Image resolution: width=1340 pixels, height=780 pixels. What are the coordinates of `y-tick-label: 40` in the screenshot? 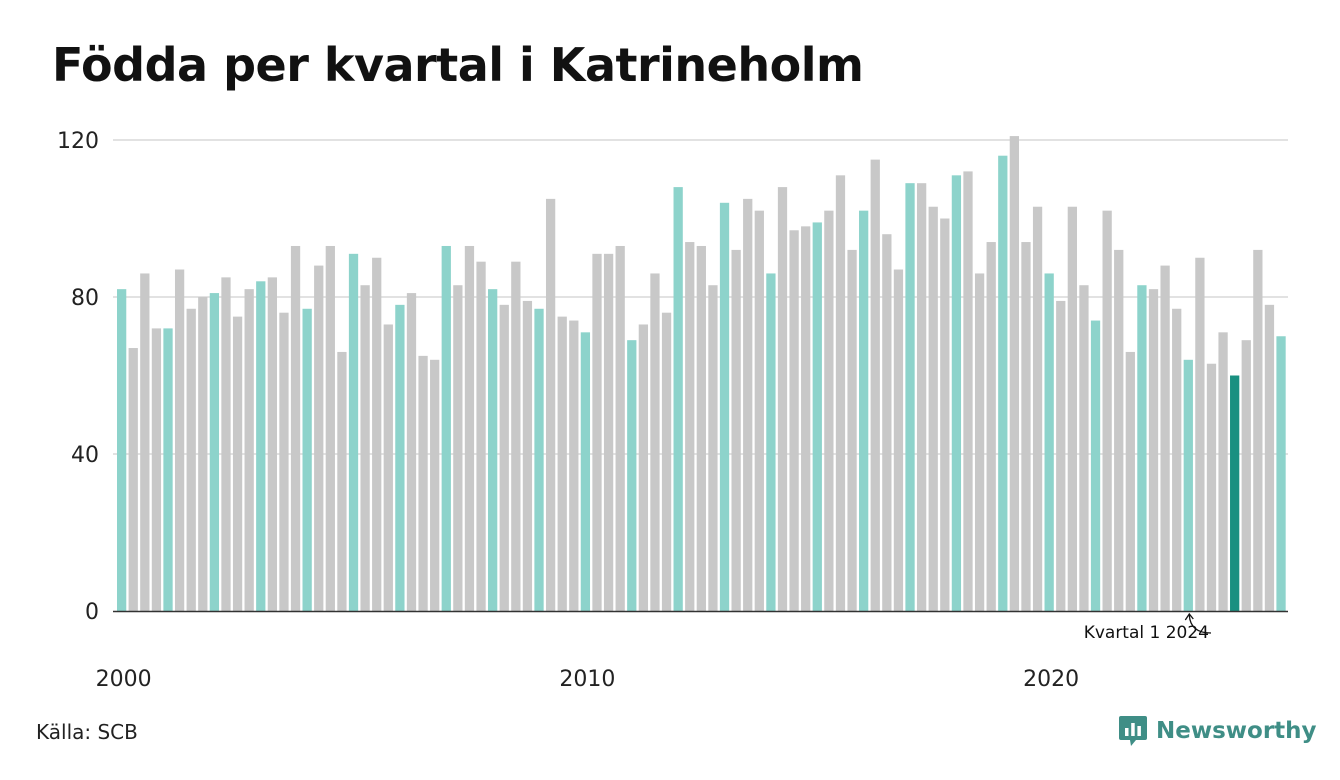 It's located at (85, 455).